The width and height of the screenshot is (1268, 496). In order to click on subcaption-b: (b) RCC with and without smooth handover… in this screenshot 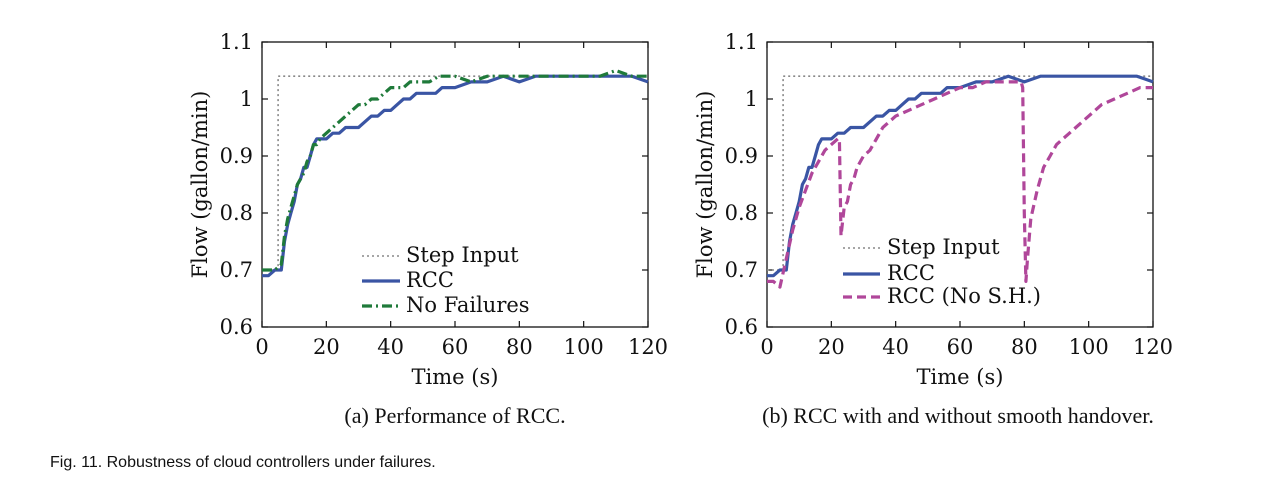, I will do `click(958, 415)`.